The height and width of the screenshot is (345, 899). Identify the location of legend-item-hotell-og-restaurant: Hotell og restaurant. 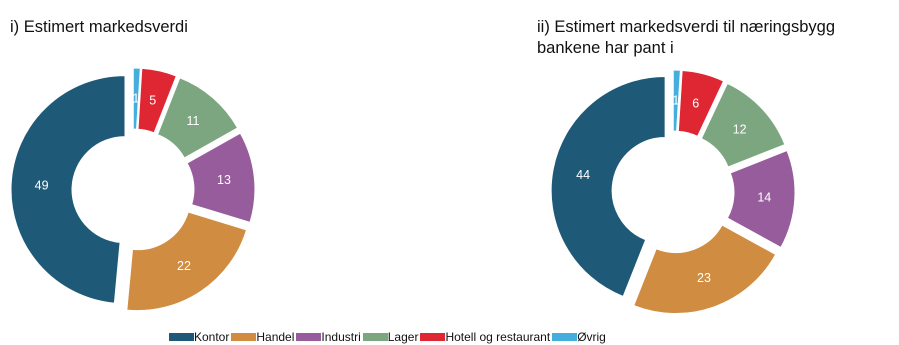
(485, 337).